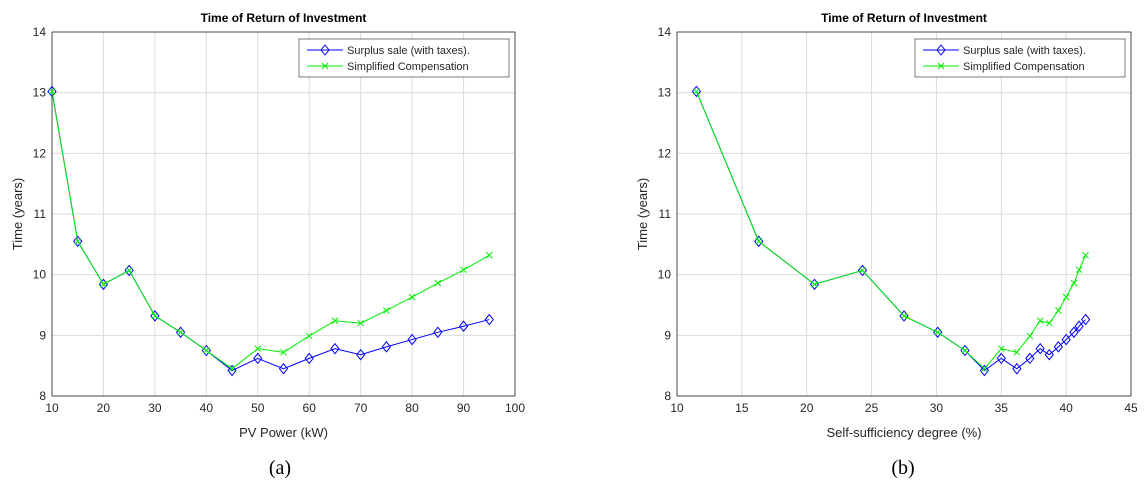  I want to click on caption: (a), so click(280, 468).